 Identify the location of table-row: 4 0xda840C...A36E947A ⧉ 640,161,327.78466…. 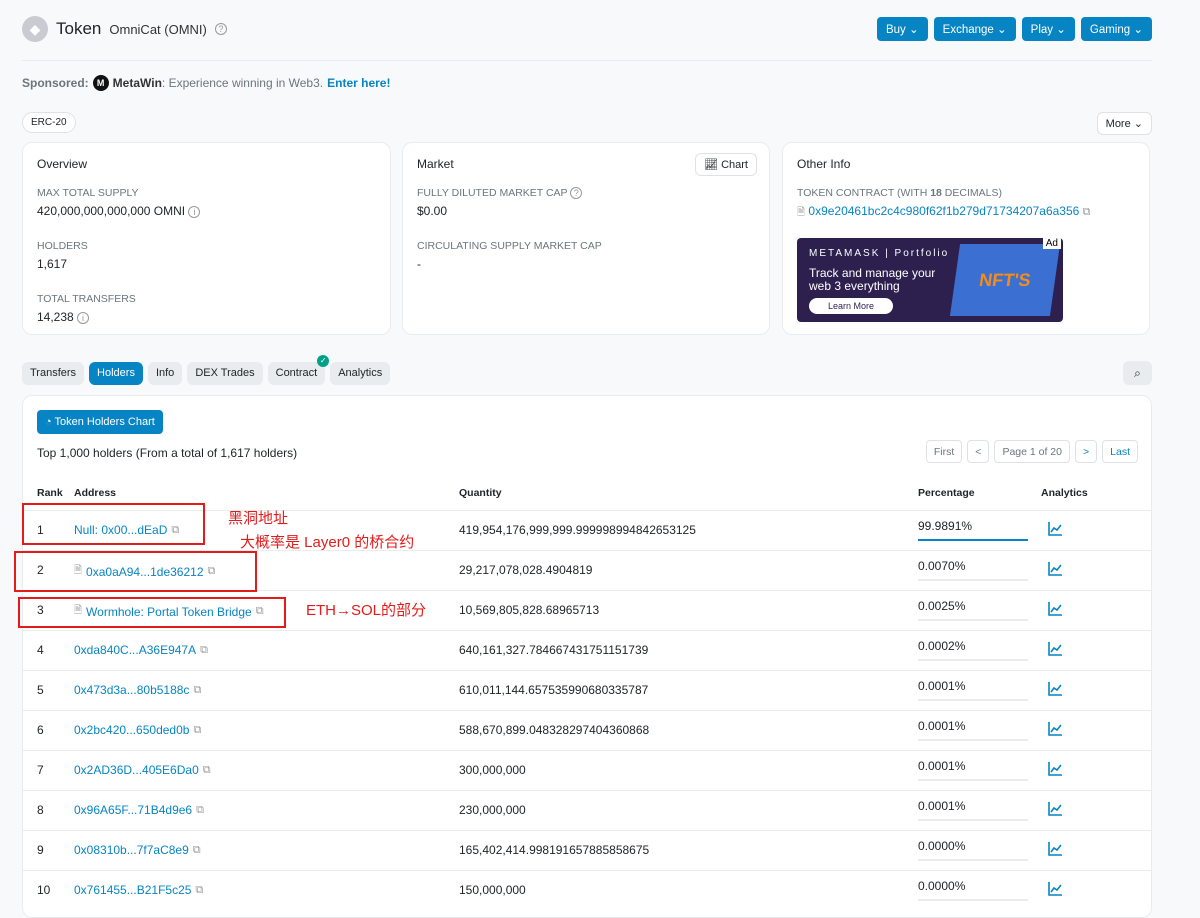
(587, 650).